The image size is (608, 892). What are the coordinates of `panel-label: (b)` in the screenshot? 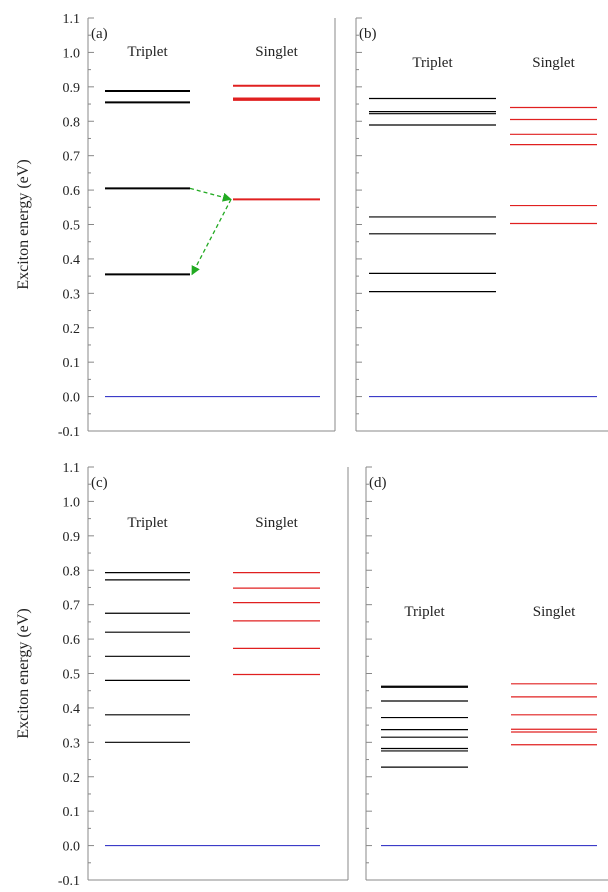 It's located at (368, 34).